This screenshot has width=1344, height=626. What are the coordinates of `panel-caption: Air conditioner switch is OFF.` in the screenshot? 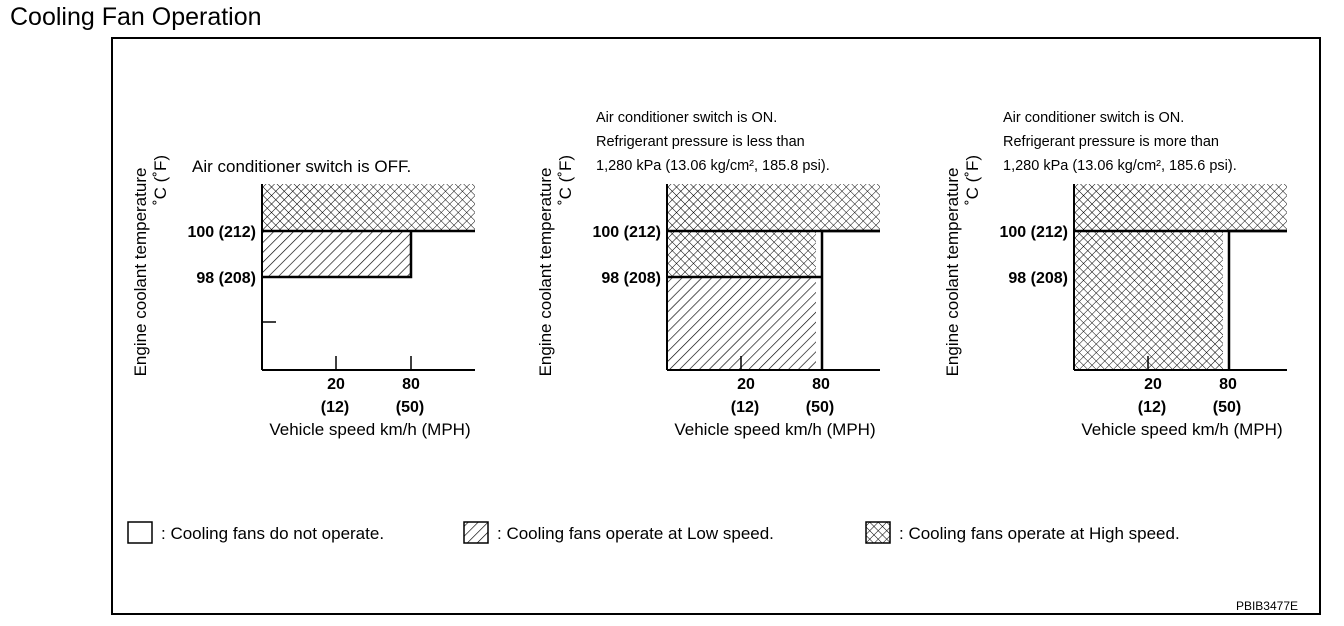 It's located at (301, 166).